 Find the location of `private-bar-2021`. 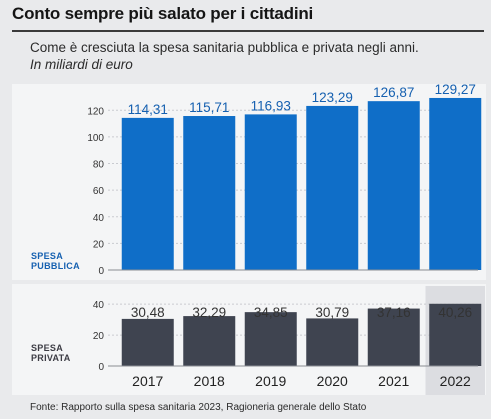

private-bar-2021 is located at coordinates (393, 337).